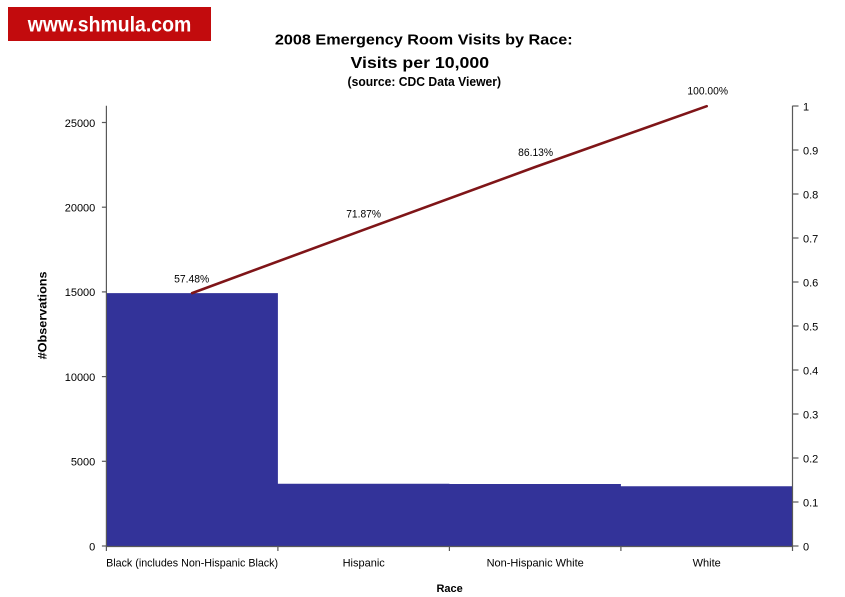 The width and height of the screenshot is (845, 597). Describe the element at coordinates (810, 151) in the screenshot. I see `svg-text: 0.9` at that location.